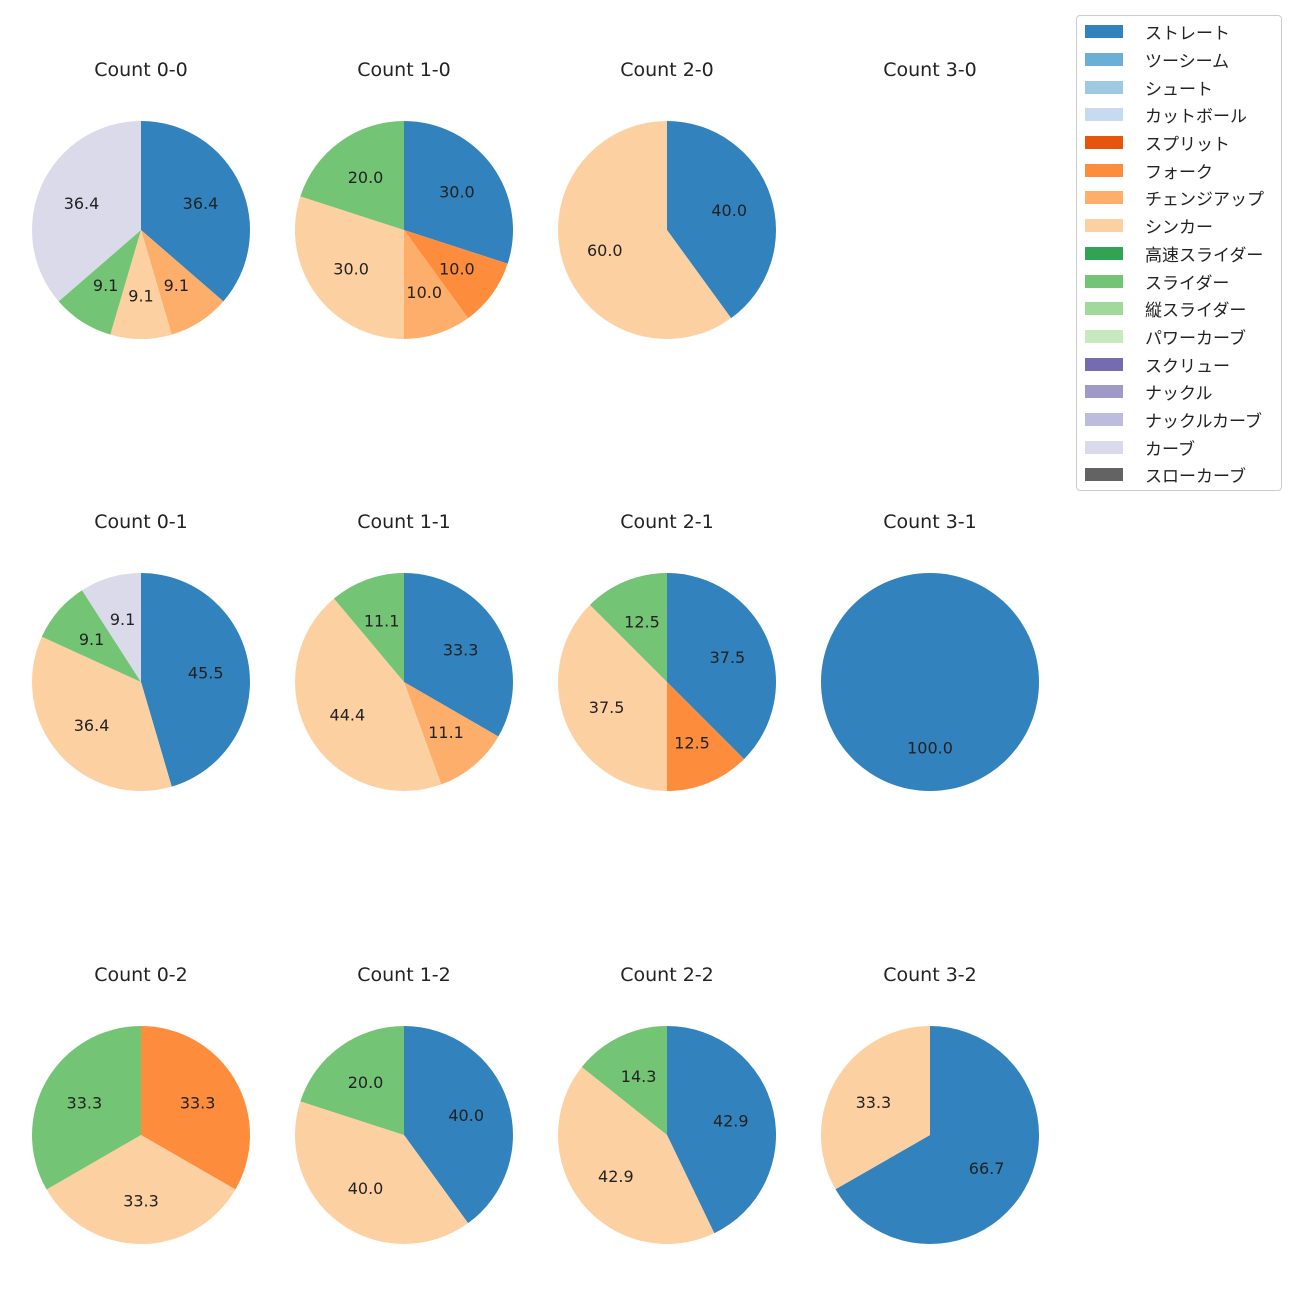 This screenshot has height=1300, width=1300. I want to click on legend-label: シンカー, so click(1179, 228).